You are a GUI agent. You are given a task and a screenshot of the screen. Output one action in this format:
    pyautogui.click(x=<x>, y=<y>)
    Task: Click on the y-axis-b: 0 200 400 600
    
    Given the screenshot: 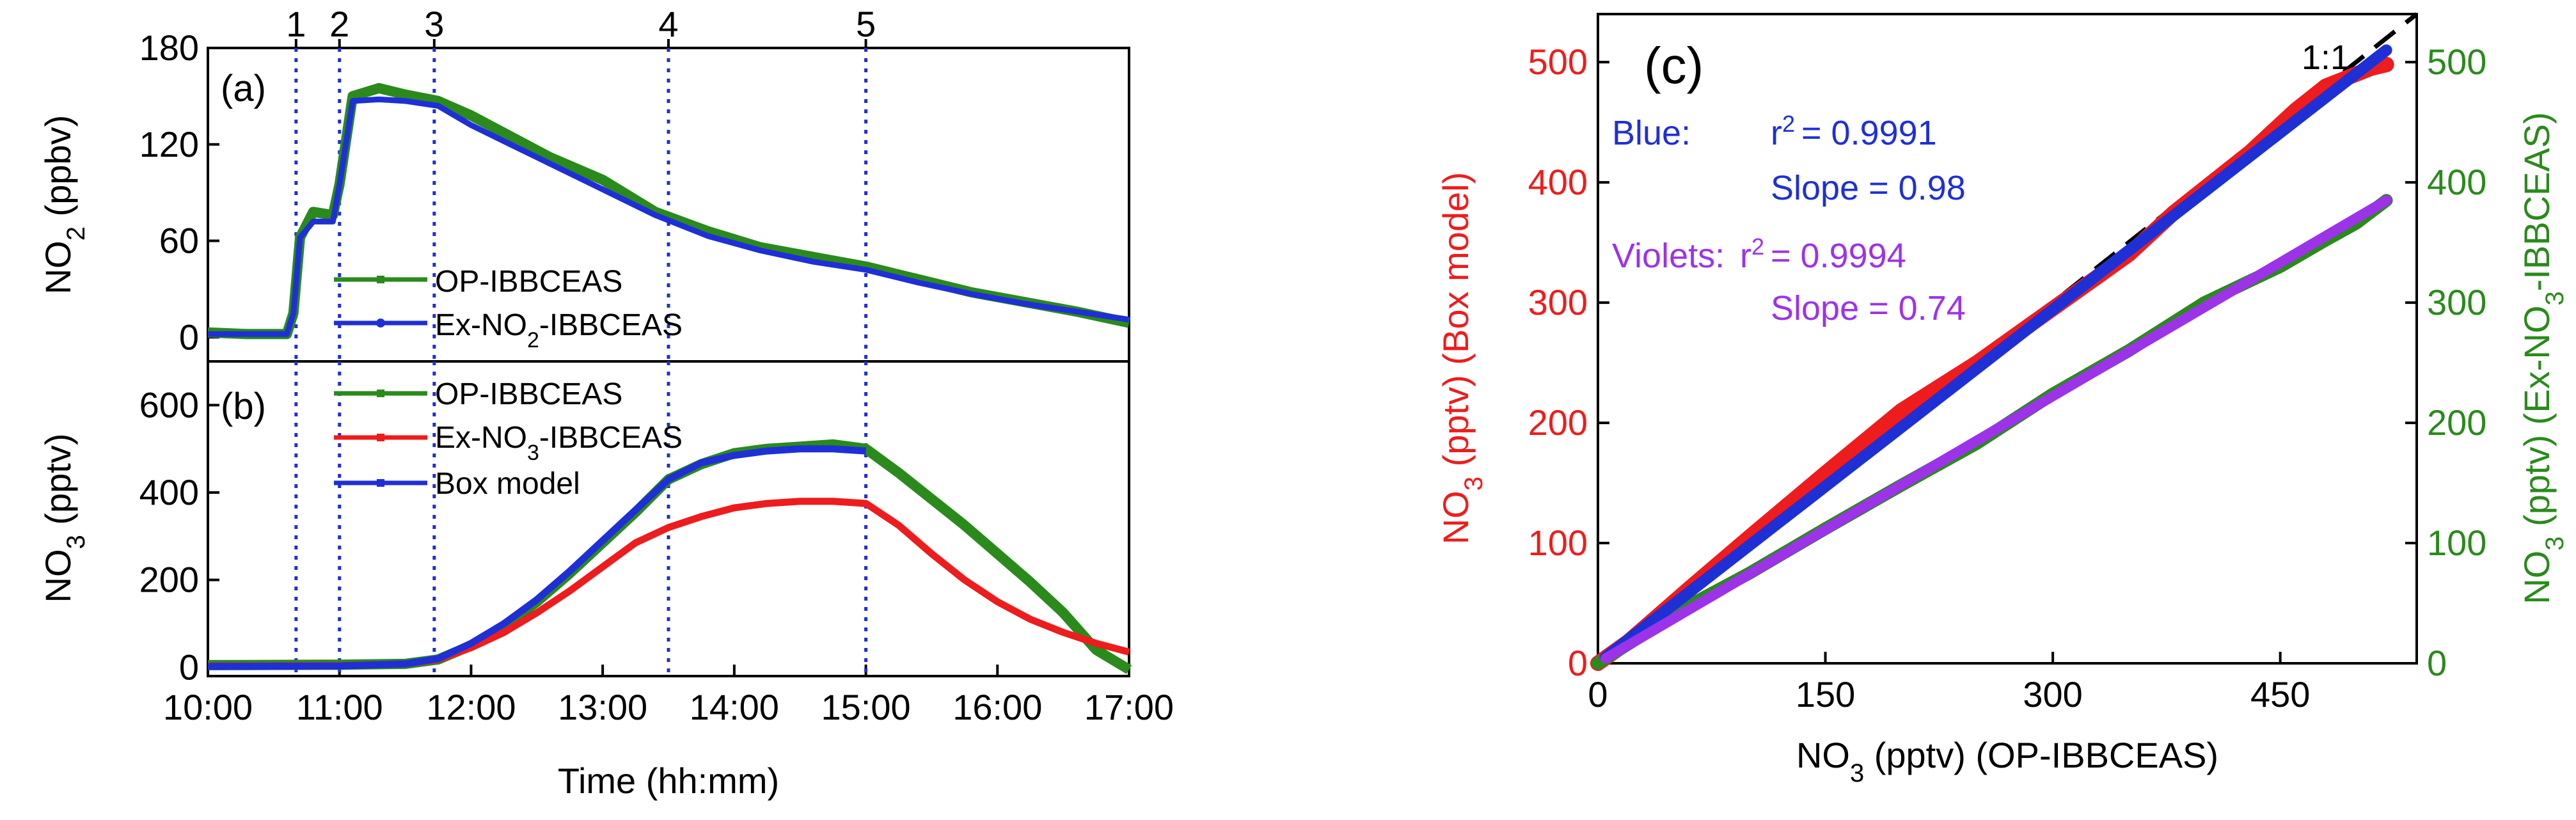 What is the action you would take?
    pyautogui.click(x=179, y=535)
    